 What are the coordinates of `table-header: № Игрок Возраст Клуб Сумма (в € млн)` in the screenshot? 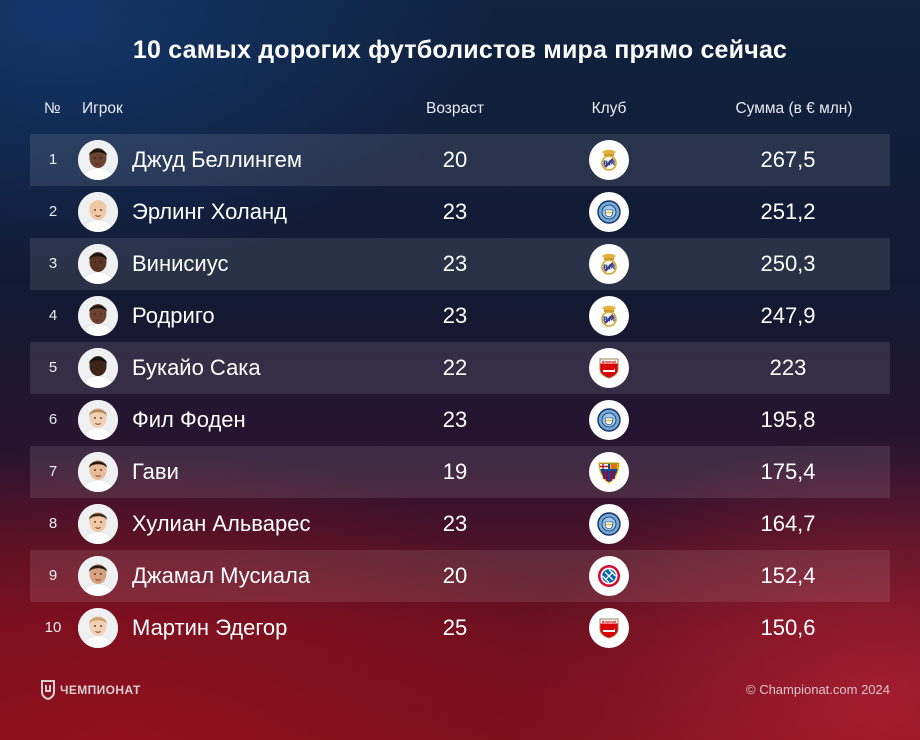 It's located at (460, 110).